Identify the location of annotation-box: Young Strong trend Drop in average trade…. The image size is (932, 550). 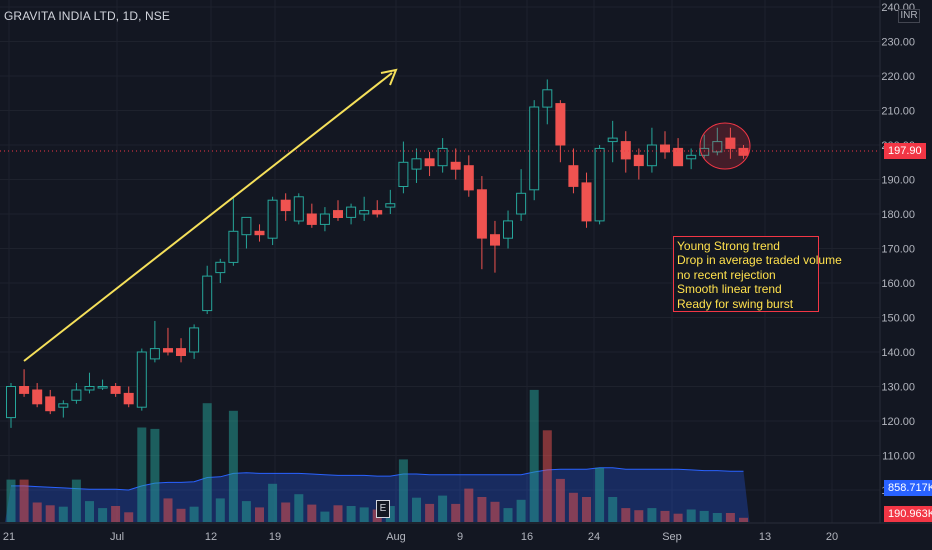
(757, 274).